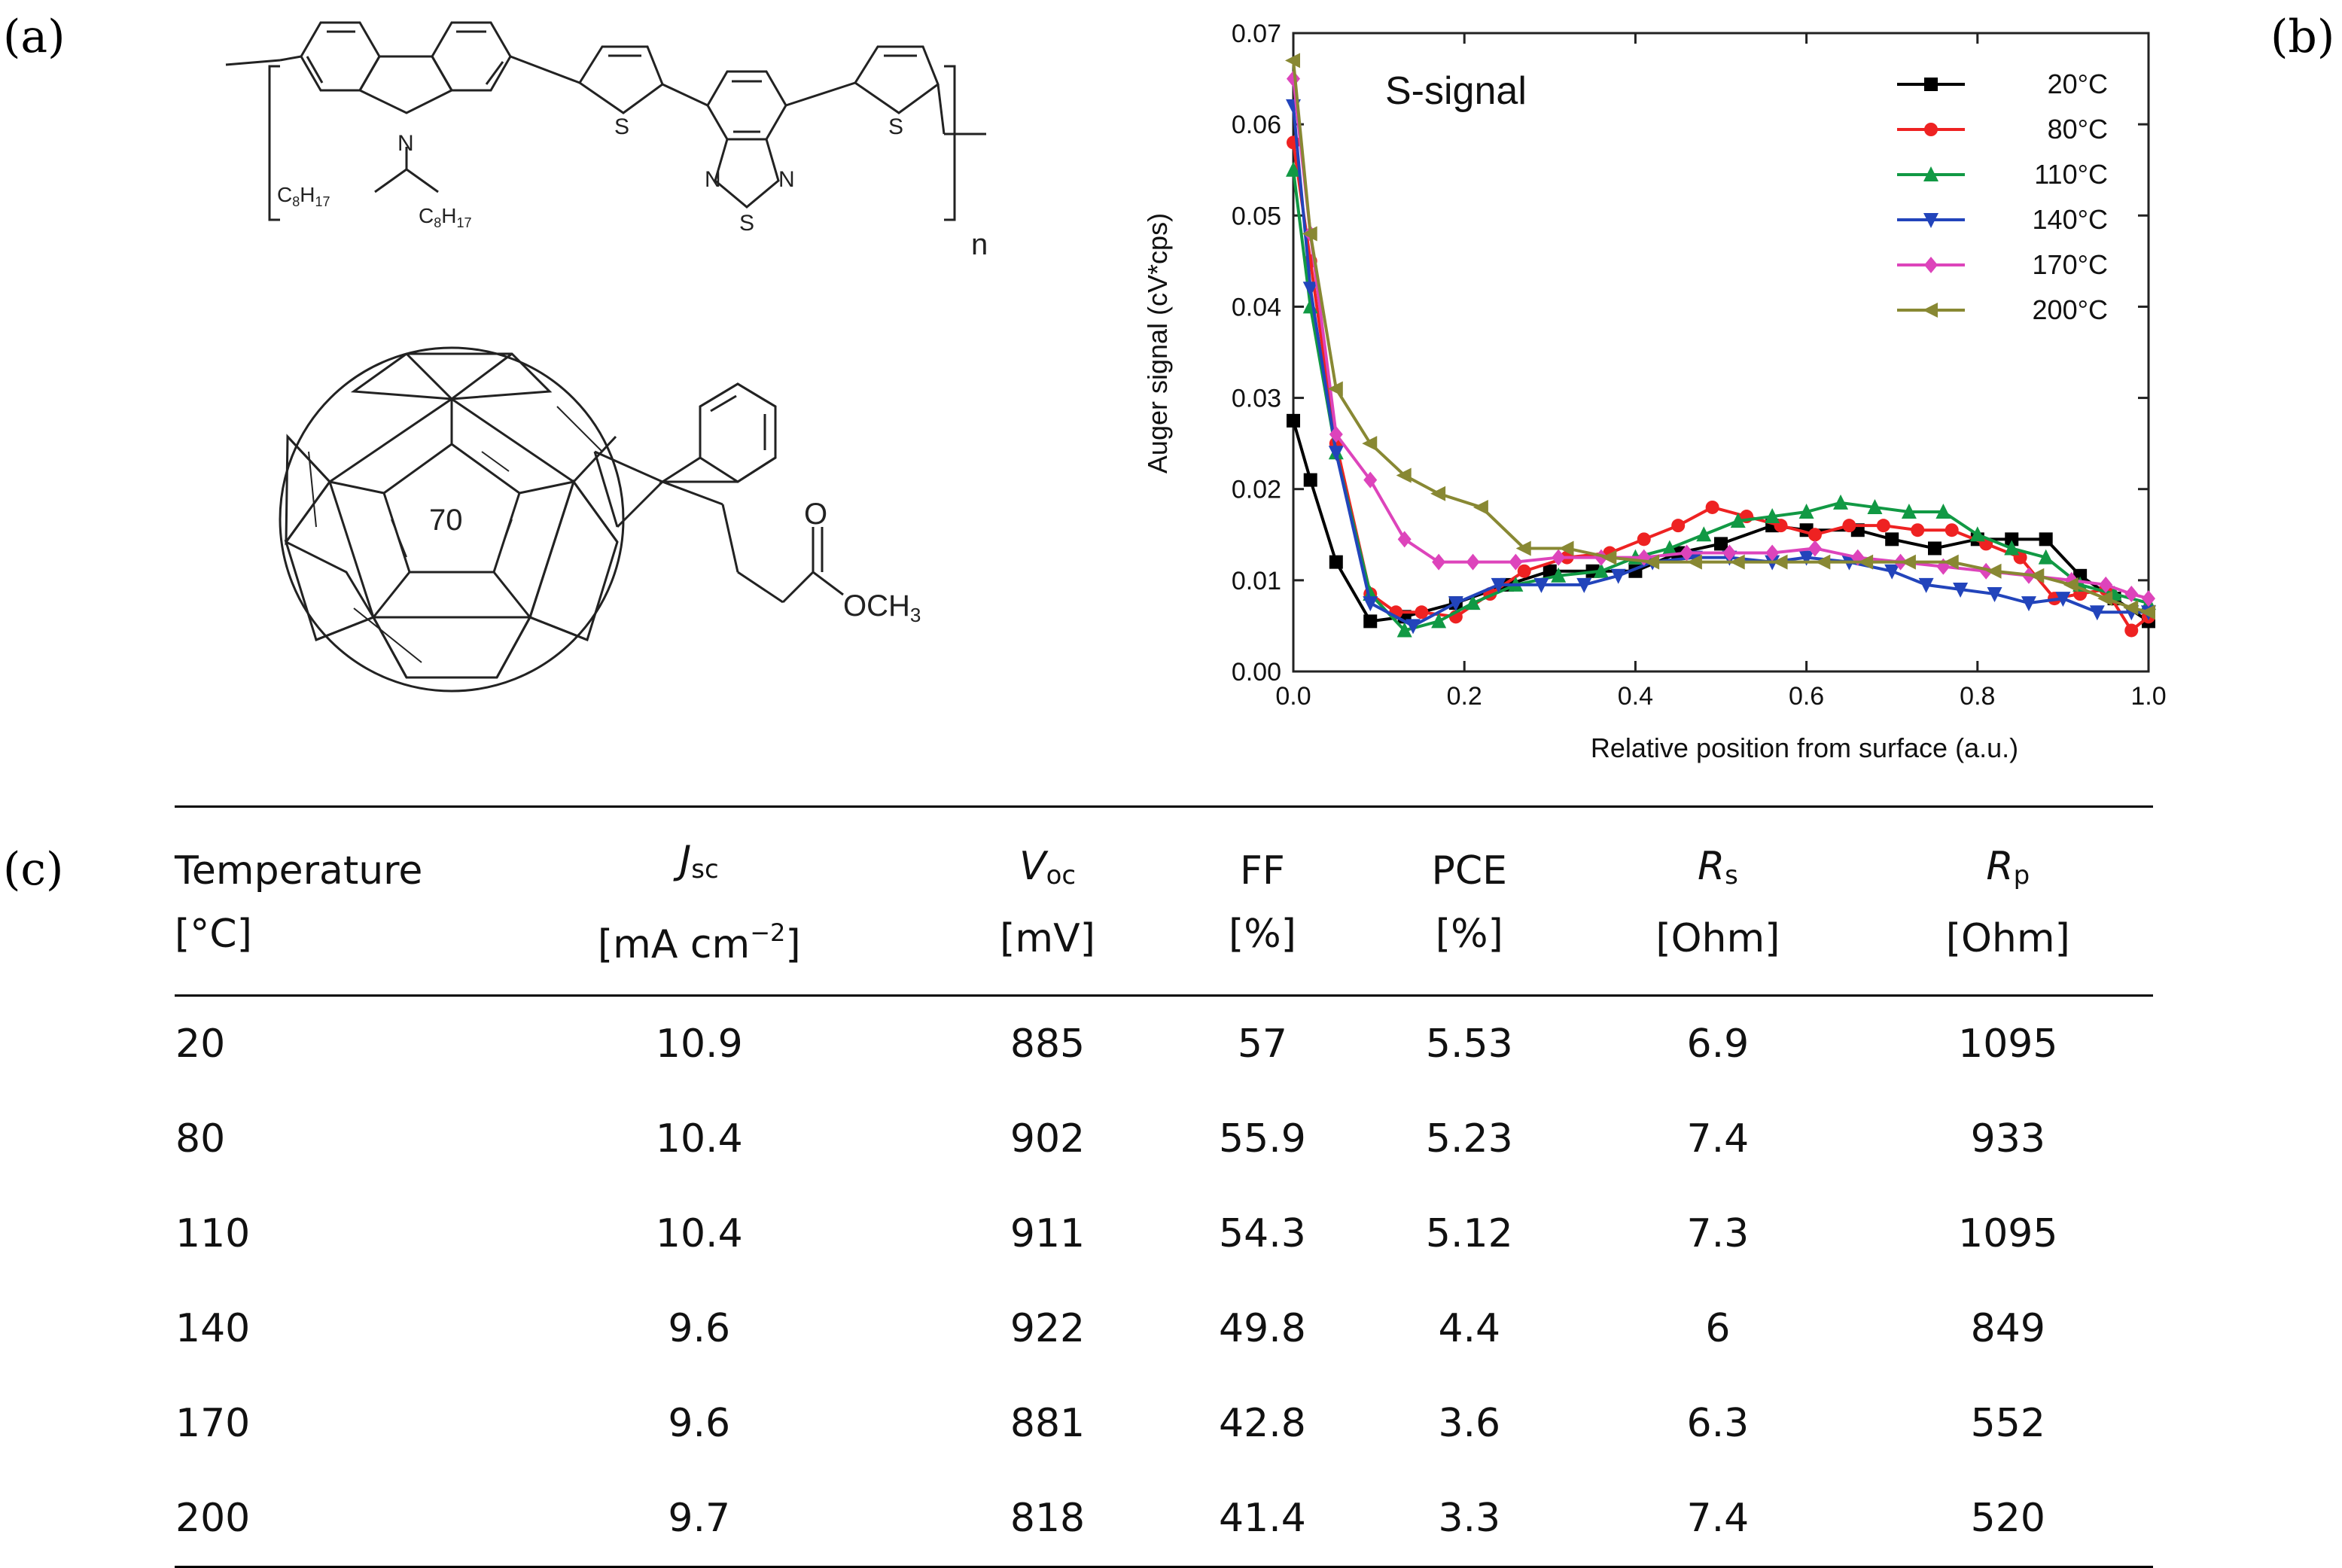  I want to click on x-tick-label: 0.2, so click(1464, 696).